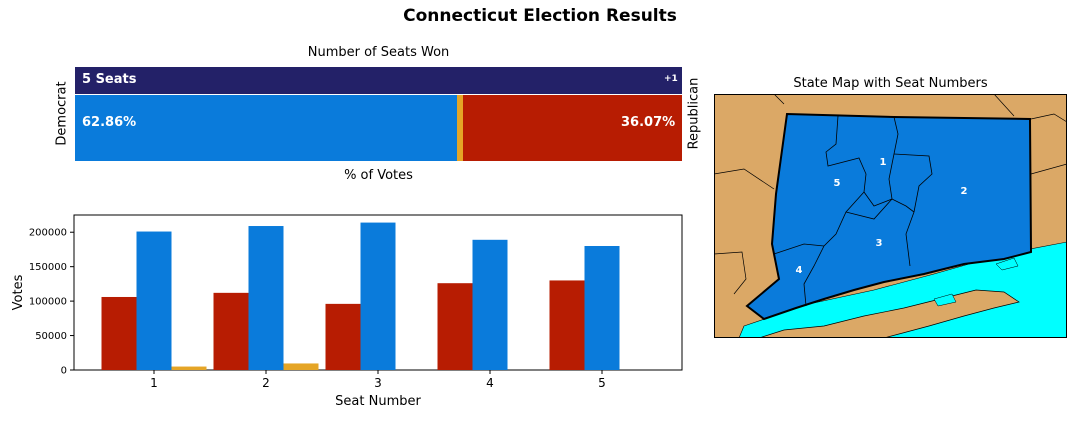 This screenshot has width=1080, height=432. I want to click on y-tick-label: 200000, so click(48, 233).